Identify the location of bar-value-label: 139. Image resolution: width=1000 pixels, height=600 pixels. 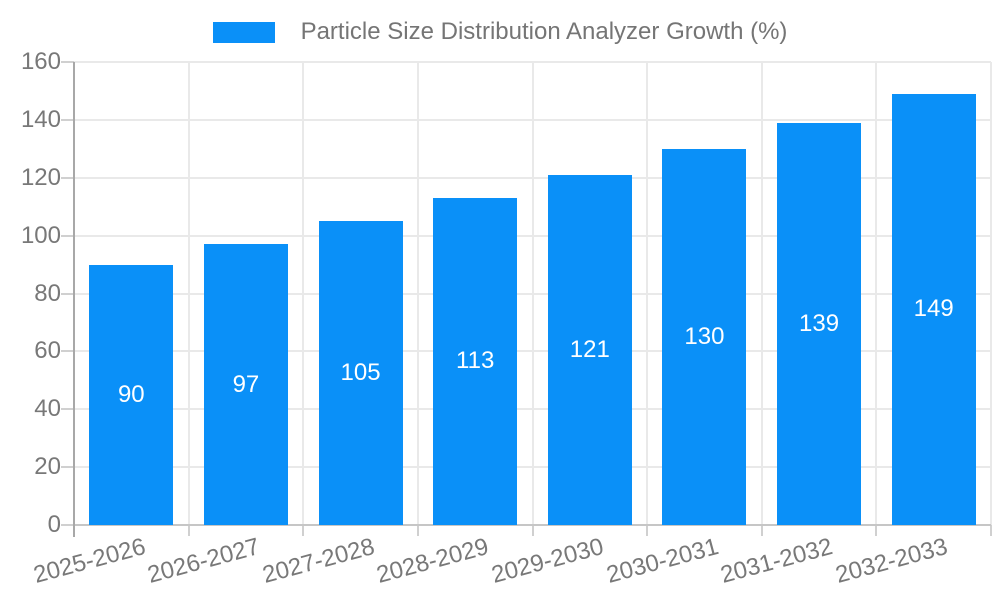
(819, 323).